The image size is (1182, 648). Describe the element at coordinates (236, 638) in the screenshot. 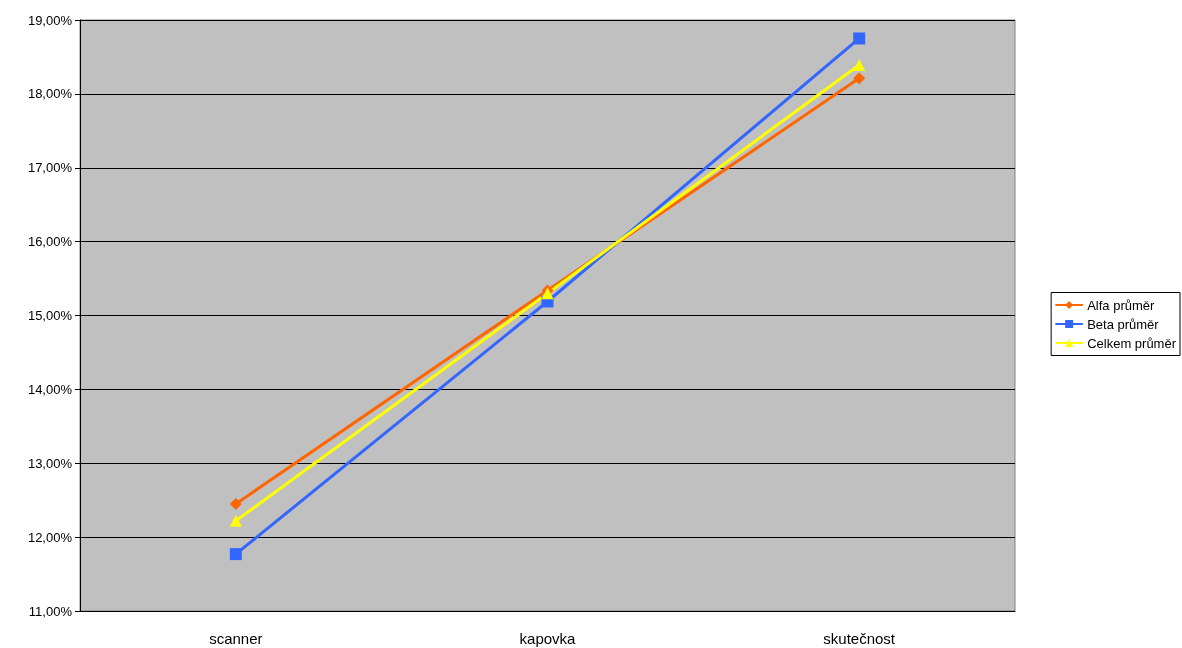

I see `x-tick-label: scanner` at that location.